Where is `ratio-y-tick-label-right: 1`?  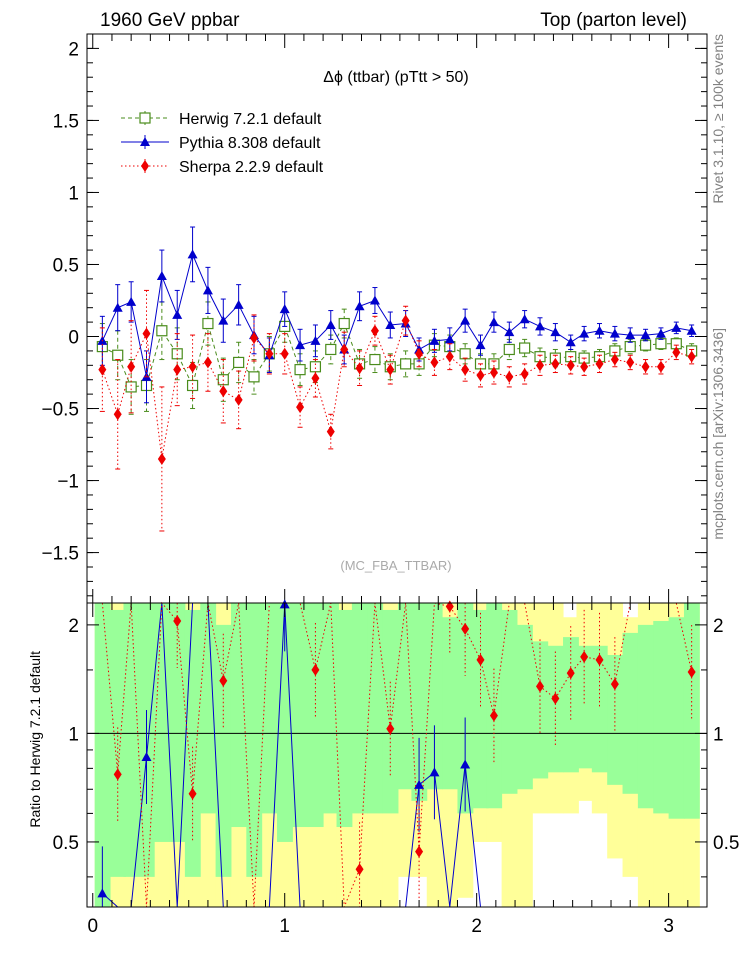 ratio-y-tick-label-right: 1 is located at coordinates (718, 734).